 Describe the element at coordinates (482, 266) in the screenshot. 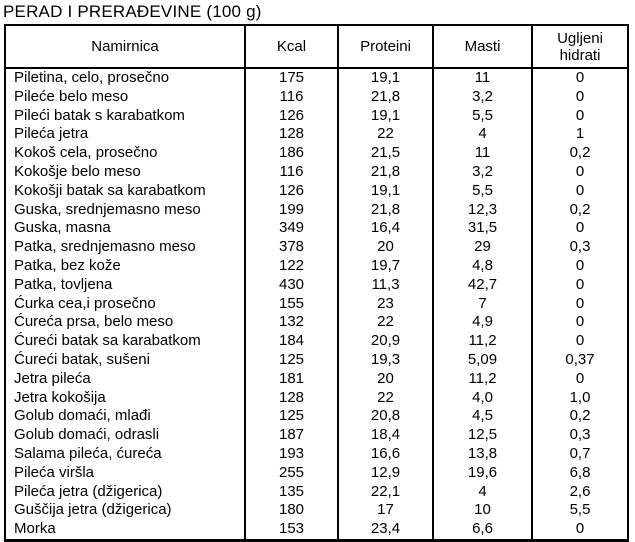

I see `value-cell: 4,8` at that location.